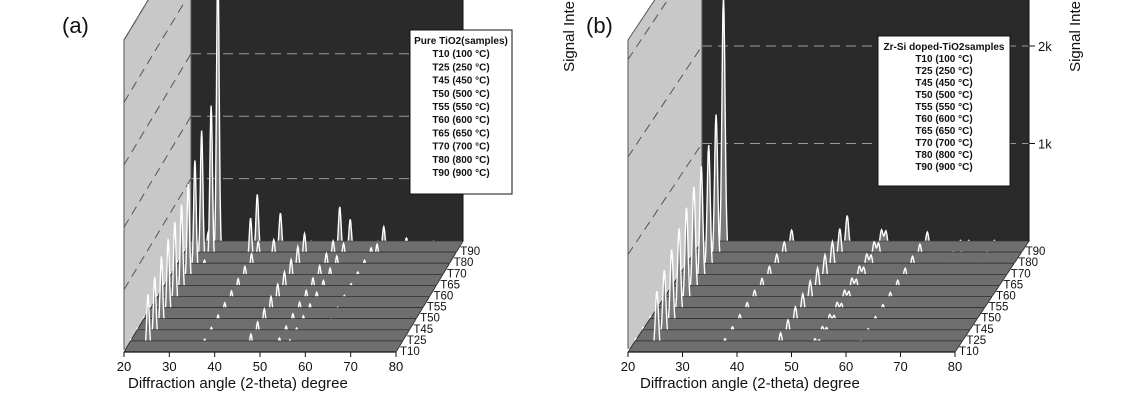 This screenshot has width=1135, height=412. What do you see at coordinates (1045, 46) in the screenshot?
I see `y-tick-label: 2k` at bounding box center [1045, 46].